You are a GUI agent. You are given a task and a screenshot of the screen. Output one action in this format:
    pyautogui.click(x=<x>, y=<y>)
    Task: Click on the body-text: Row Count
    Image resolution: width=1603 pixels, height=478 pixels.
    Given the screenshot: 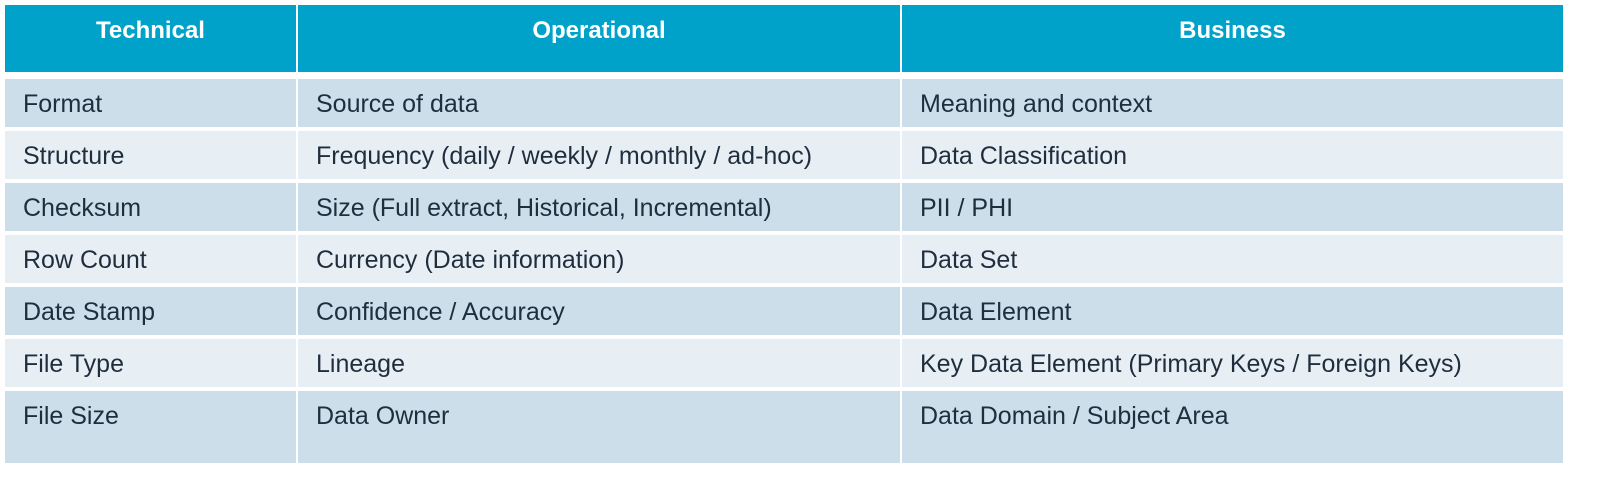 What is the action you would take?
    pyautogui.click(x=85, y=260)
    